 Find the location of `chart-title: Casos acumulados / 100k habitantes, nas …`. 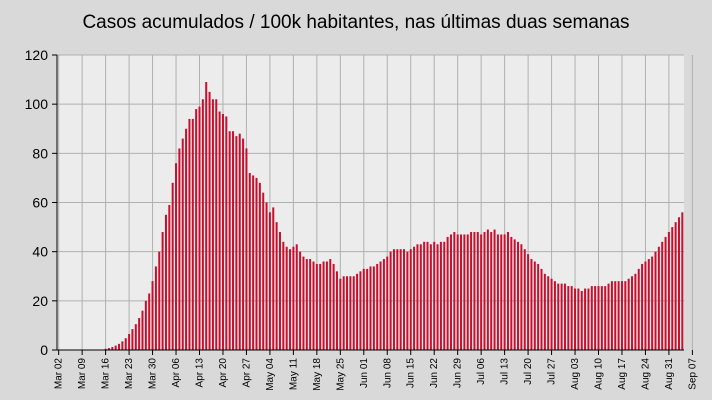

chart-title: Casos acumulados / 100k habitantes, nas … is located at coordinates (356, 22).